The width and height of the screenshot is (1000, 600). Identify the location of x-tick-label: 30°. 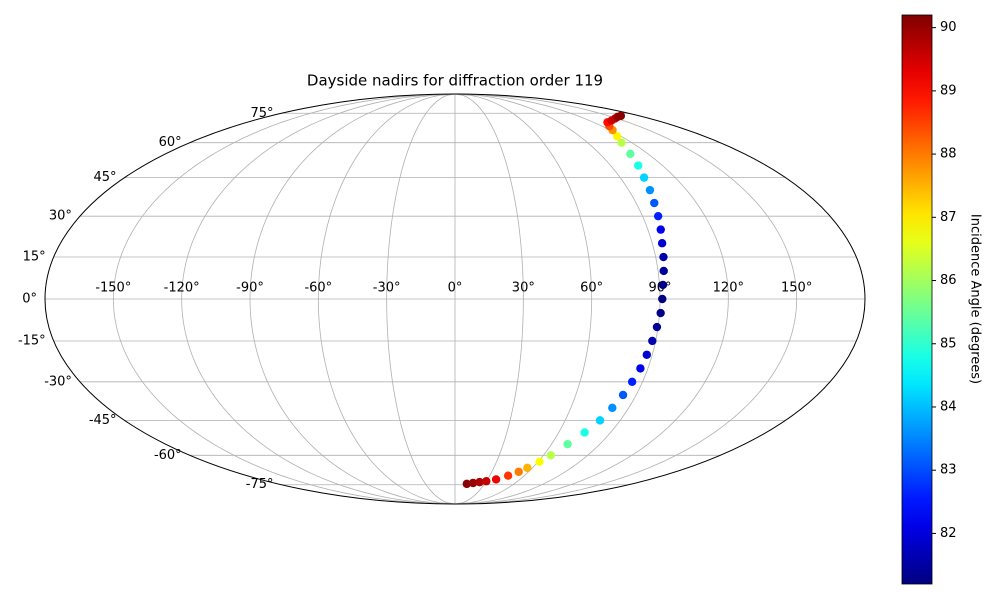
(523, 288).